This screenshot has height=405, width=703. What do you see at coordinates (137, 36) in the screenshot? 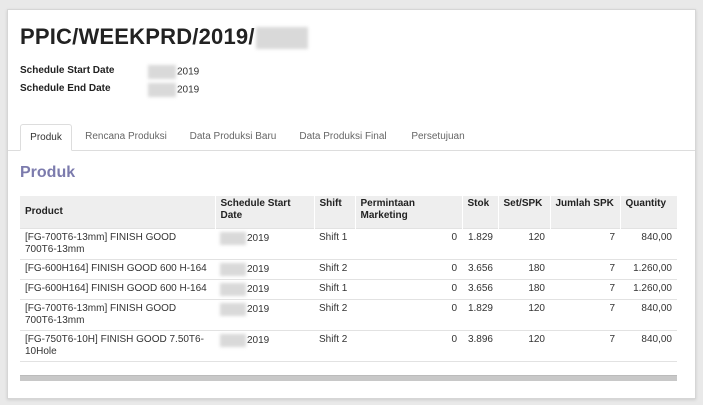
I see `record-title-text: PPIC/WEEKPRD/2019/` at bounding box center [137, 36].